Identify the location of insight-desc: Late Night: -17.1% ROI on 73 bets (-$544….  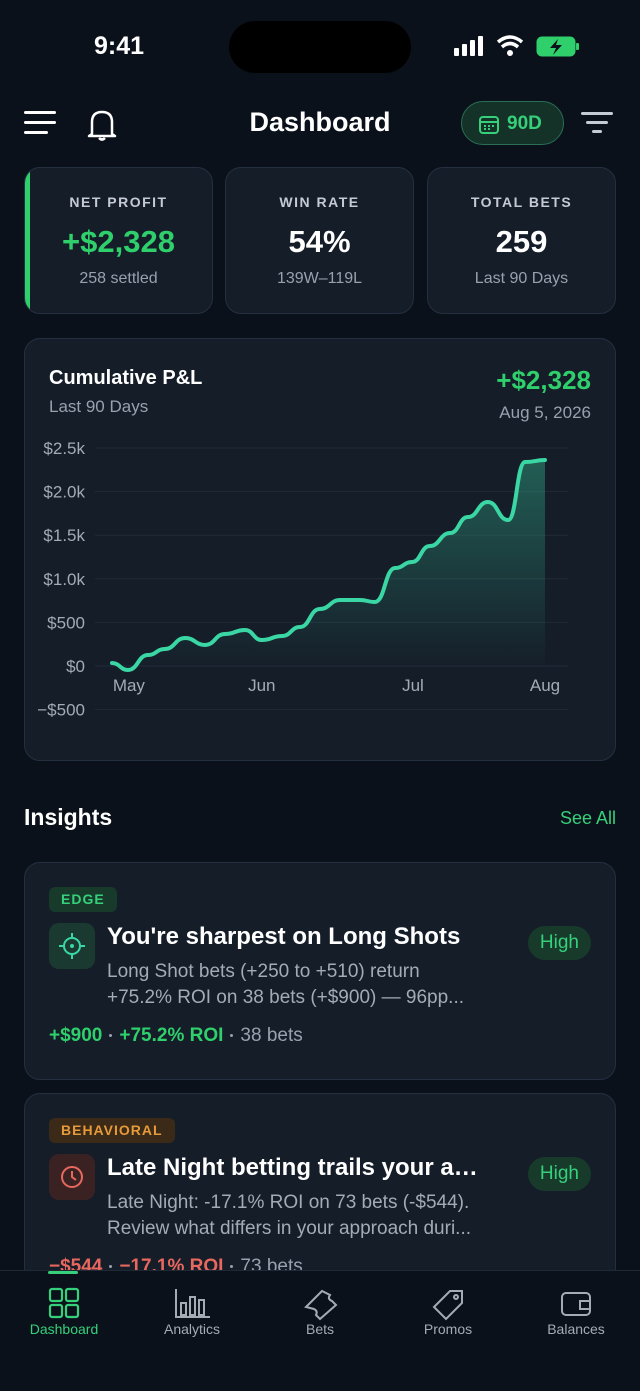
(288, 1202).